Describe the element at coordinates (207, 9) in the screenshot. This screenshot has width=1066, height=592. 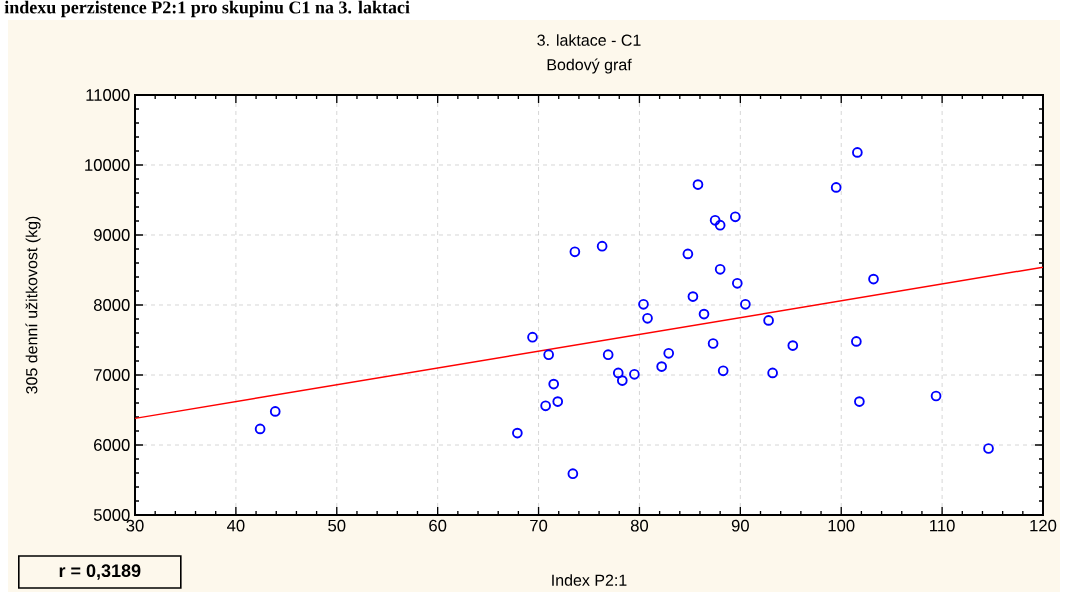
I see `text: indexu perzistence P2:1 pro skupinu C1 na 3. laktaci` at that location.